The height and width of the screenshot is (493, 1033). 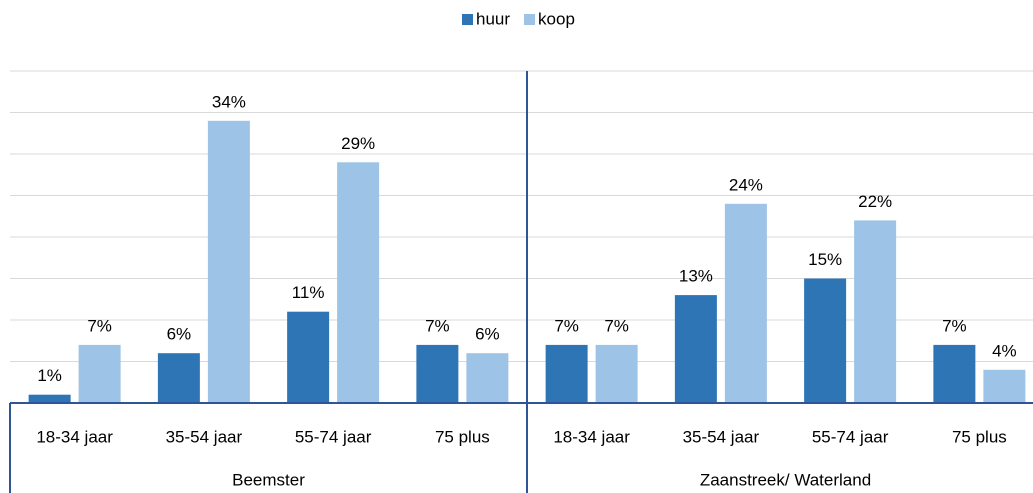 What do you see at coordinates (493, 18) in the screenshot?
I see `legend-label: huur` at bounding box center [493, 18].